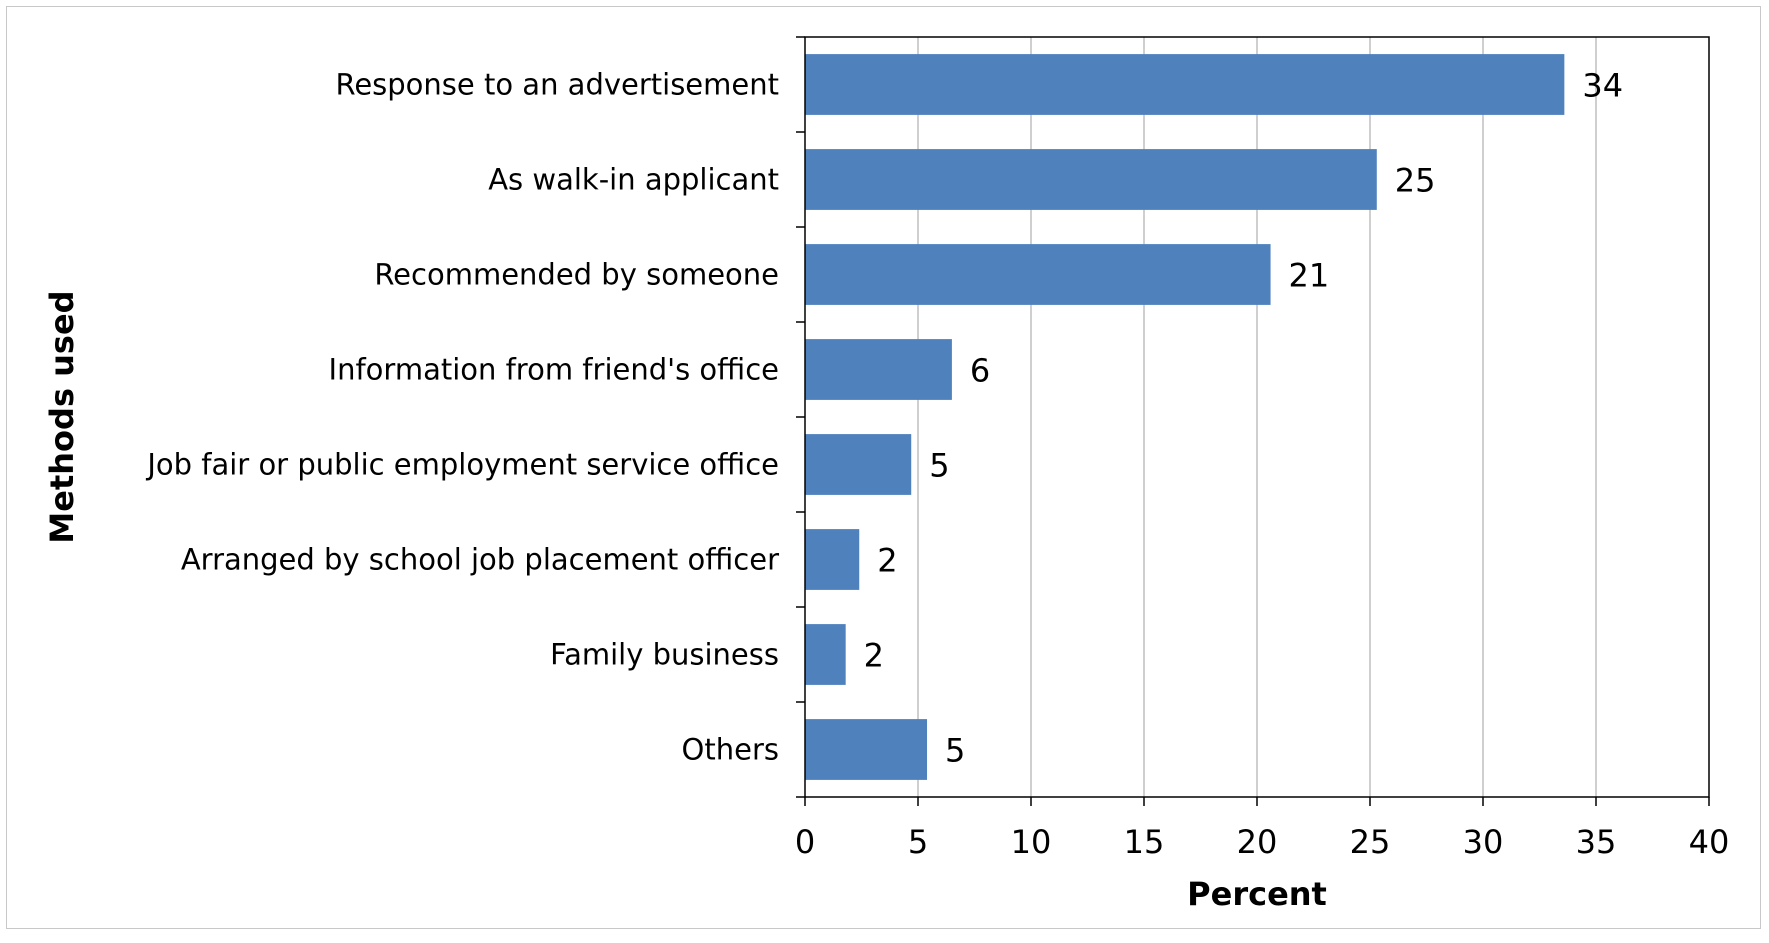  Describe the element at coordinates (730, 750) in the screenshot. I see `category-label: Others` at that location.